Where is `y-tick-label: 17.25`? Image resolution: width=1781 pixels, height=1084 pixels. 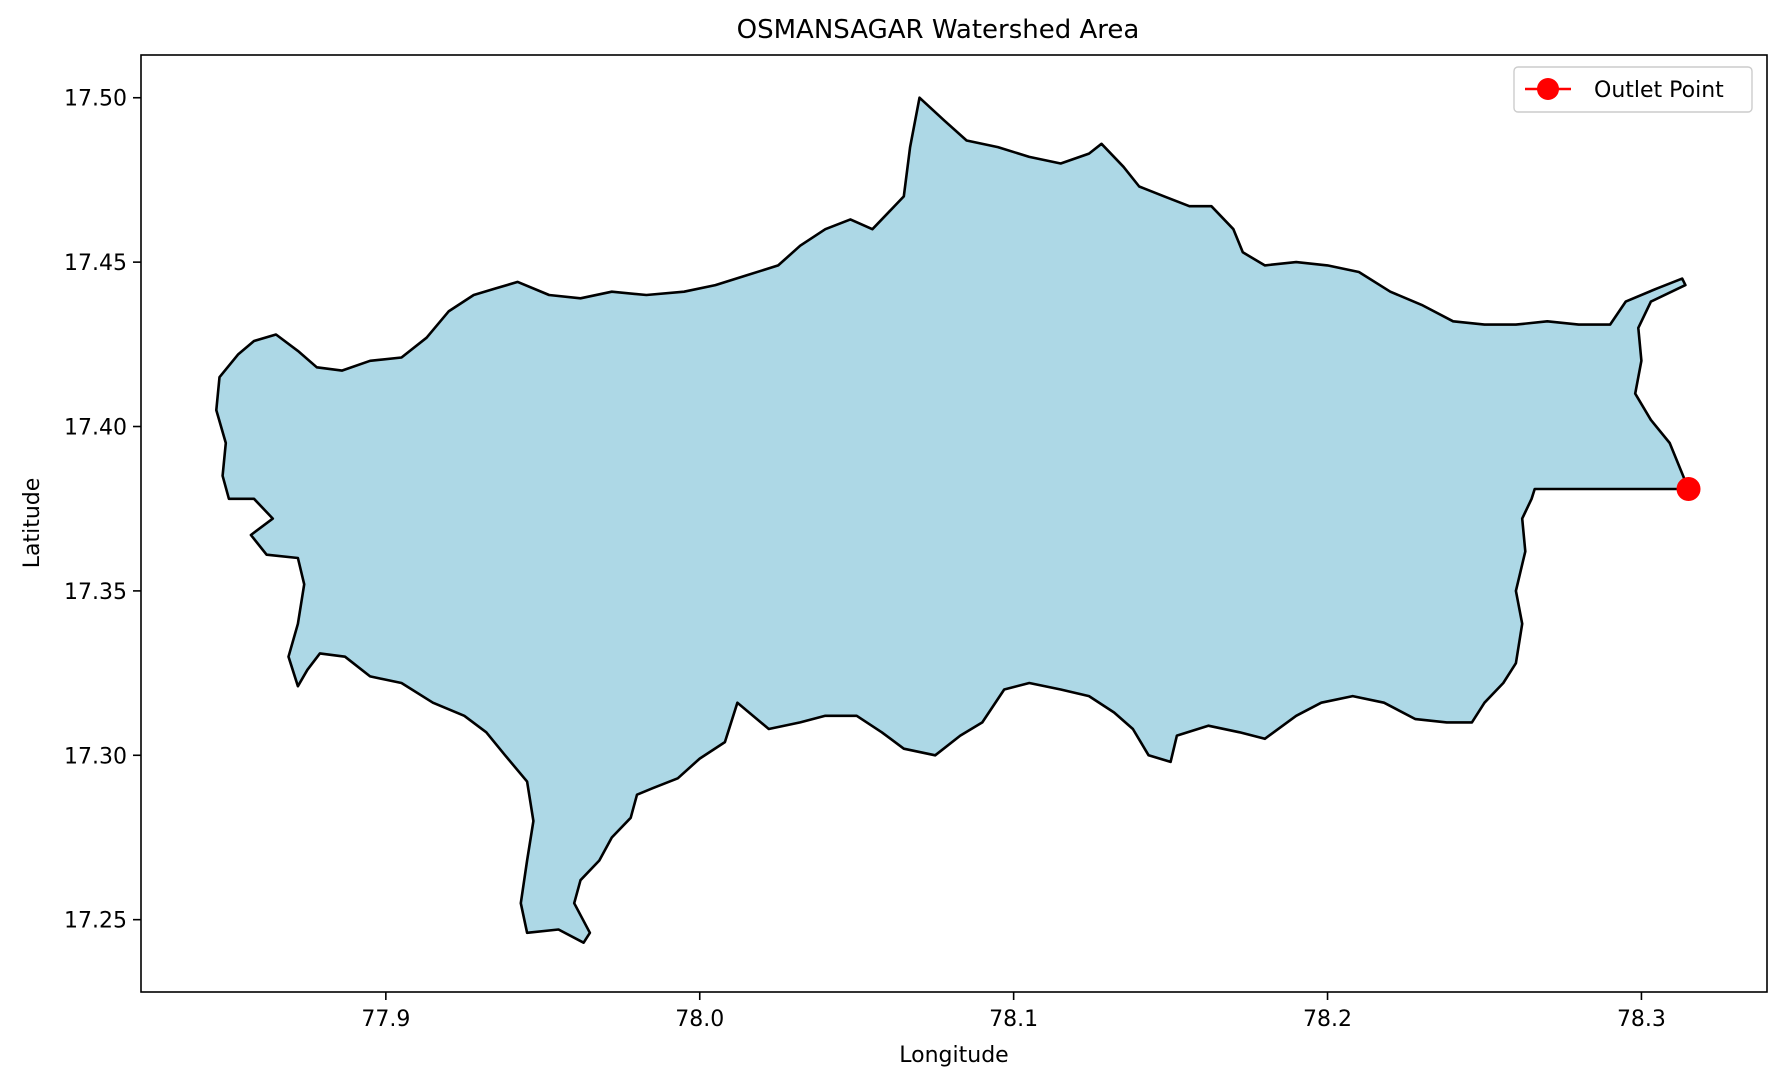
y-tick-label: 17.25 is located at coordinates (95, 921).